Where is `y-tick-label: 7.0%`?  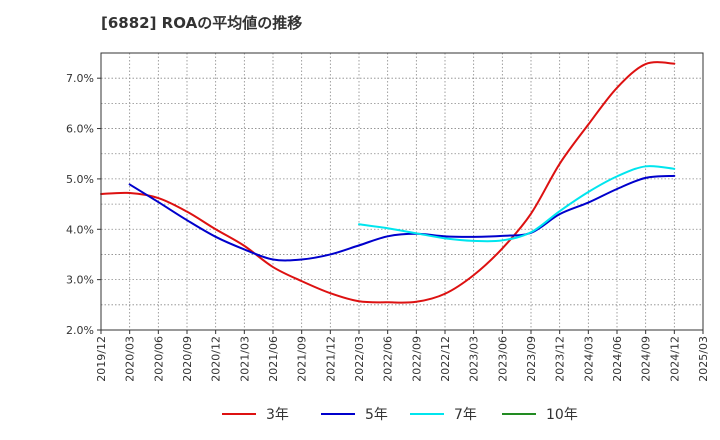 y-tick-label: 7.0% is located at coordinates (80, 78).